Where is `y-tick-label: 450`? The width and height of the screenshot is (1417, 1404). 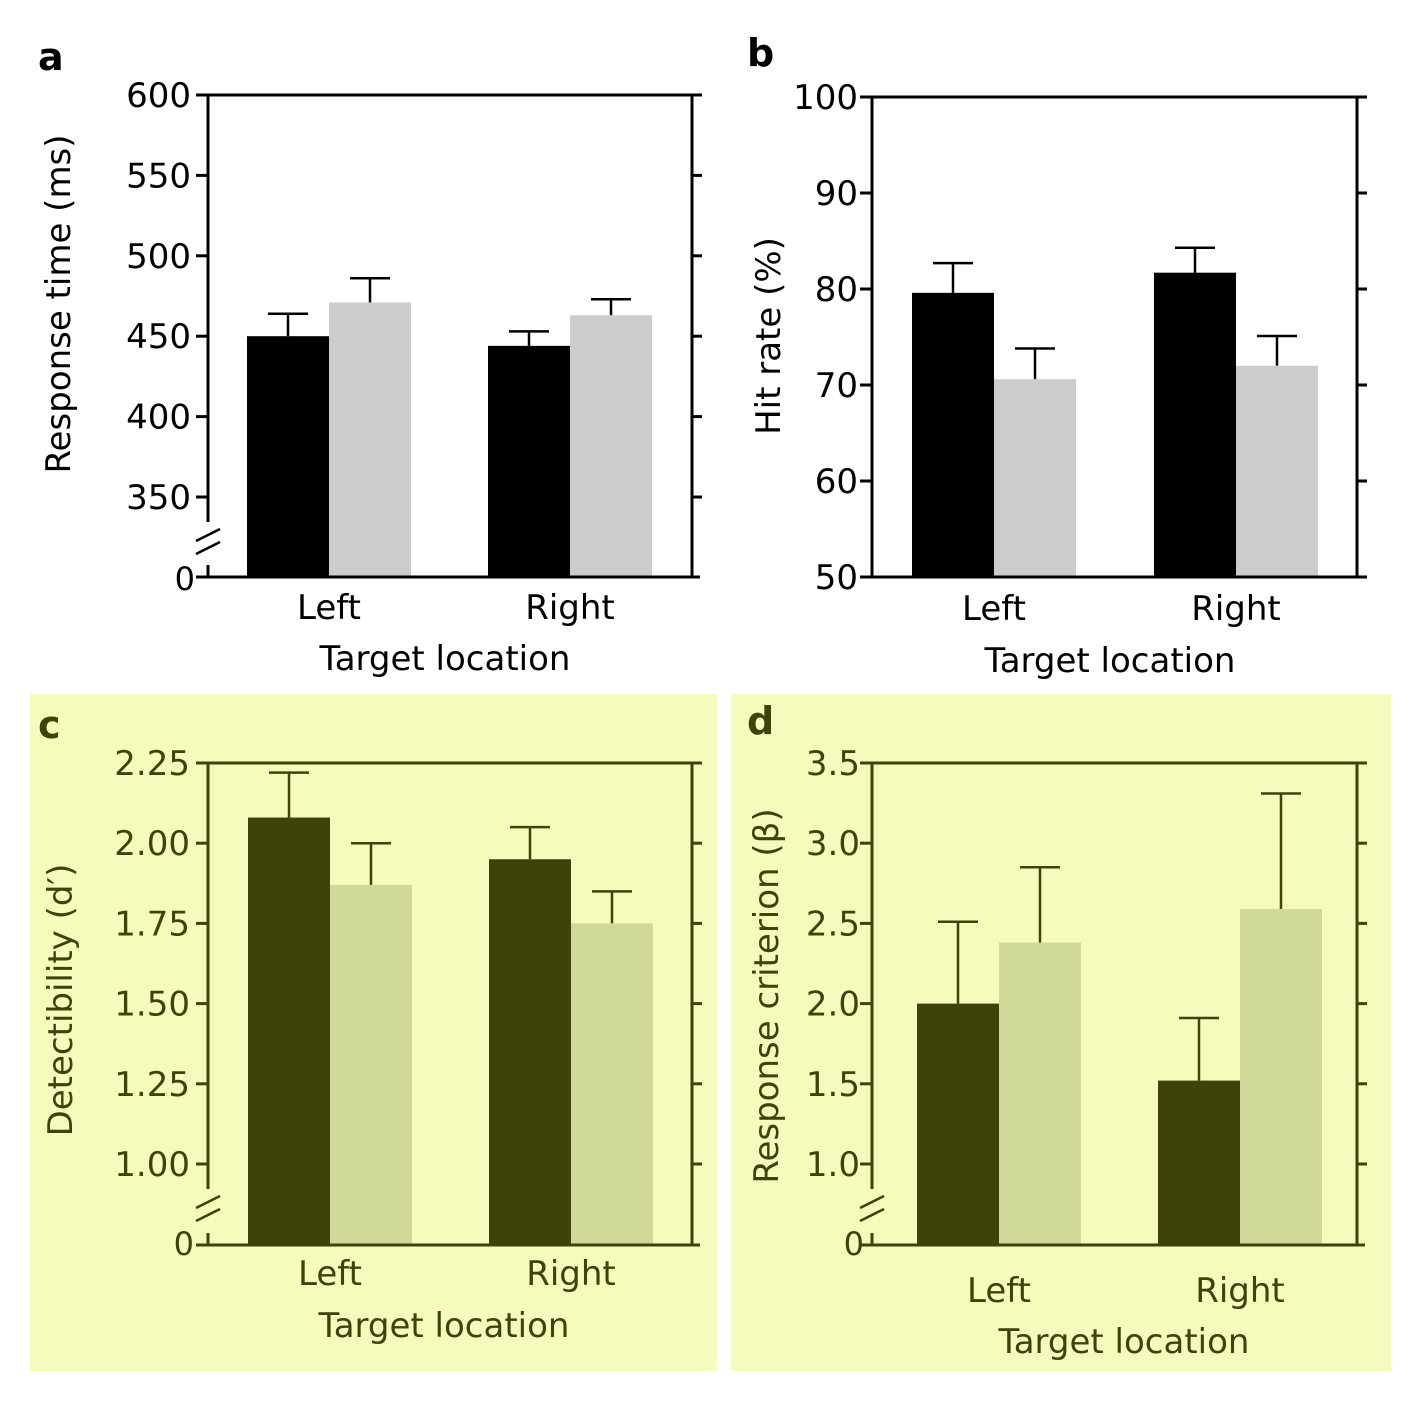 y-tick-label: 450 is located at coordinates (158, 337).